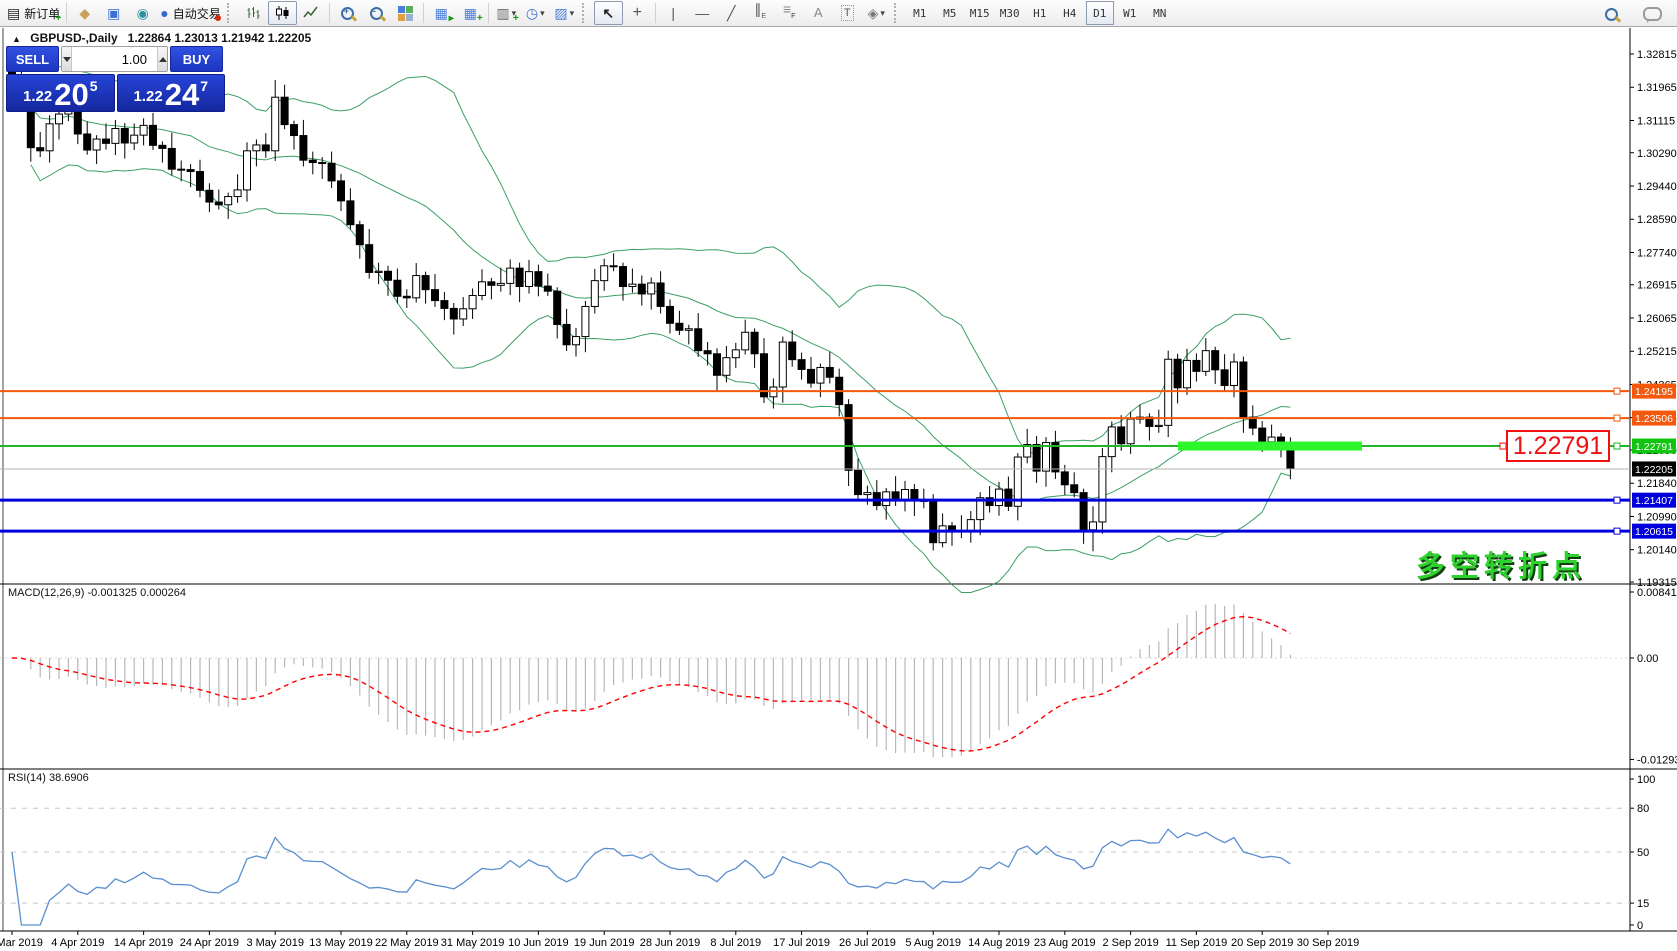  I want to click on eraser-button: ◆, so click(84, 13).